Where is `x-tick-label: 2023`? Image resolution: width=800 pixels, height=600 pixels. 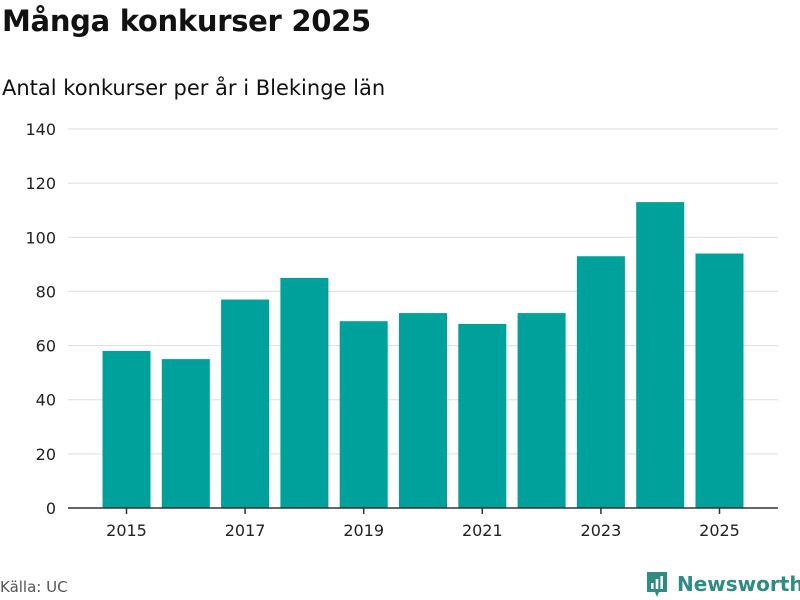 x-tick-label: 2023 is located at coordinates (601, 530).